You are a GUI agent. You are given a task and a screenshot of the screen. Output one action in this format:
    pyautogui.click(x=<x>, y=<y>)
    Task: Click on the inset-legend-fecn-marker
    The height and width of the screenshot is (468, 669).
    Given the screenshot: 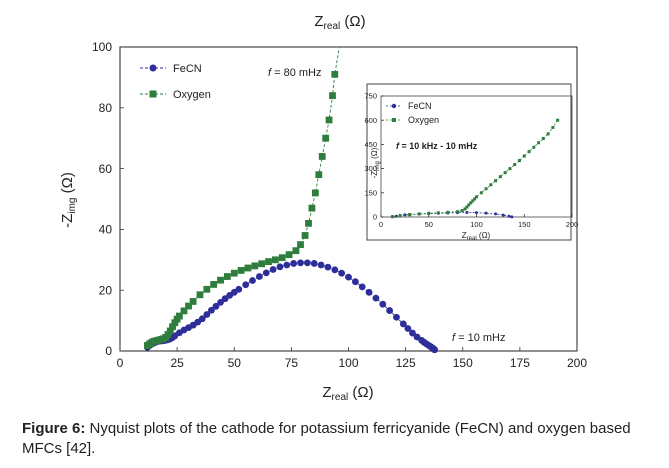 What is the action you would take?
    pyautogui.click(x=394, y=106)
    